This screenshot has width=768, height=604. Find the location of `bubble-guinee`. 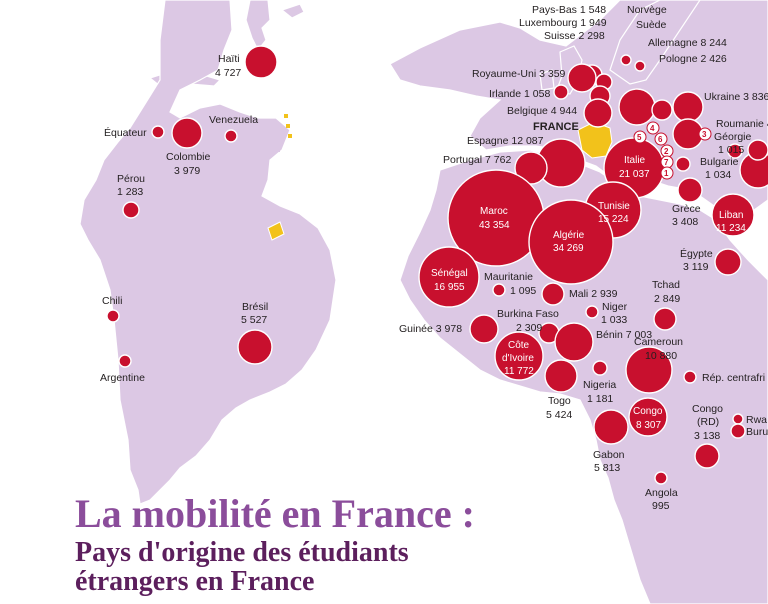

bubble-guinee is located at coordinates (484, 329).